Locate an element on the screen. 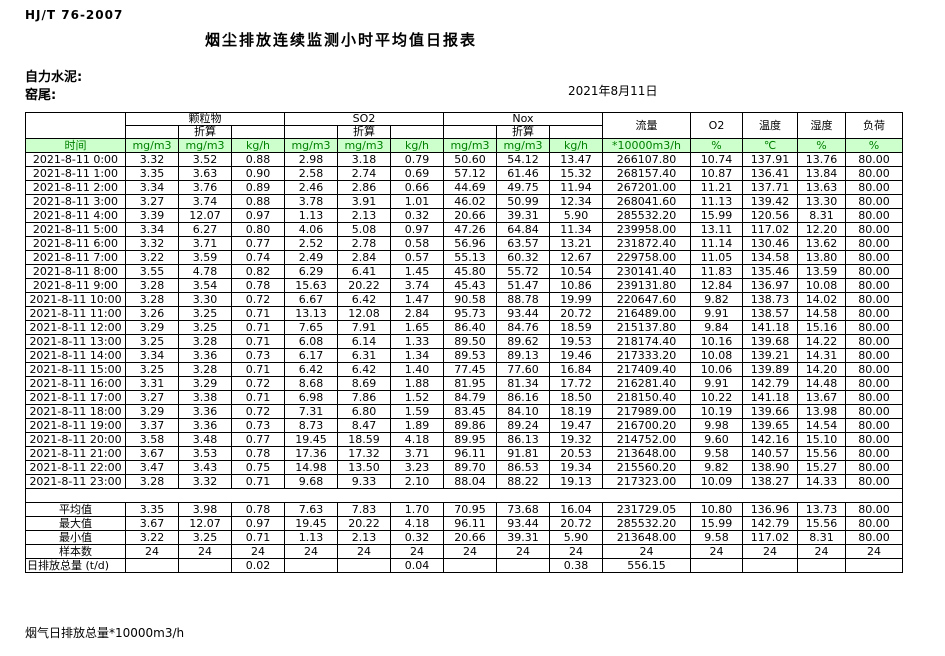 The image size is (945, 656). value-cell: 89.86 is located at coordinates (470, 425).